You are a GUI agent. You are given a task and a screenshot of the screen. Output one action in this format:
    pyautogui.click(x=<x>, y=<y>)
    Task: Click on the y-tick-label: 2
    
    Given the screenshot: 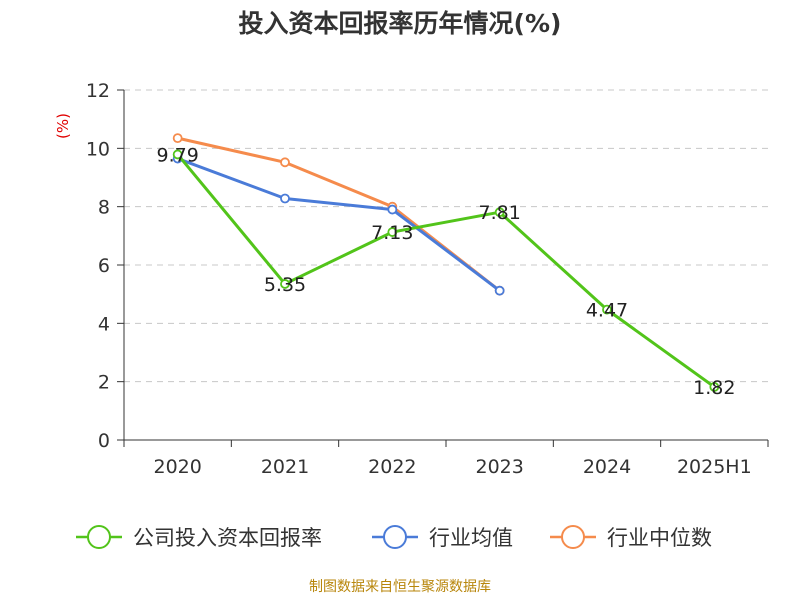 What is the action you would take?
    pyautogui.click(x=104, y=383)
    